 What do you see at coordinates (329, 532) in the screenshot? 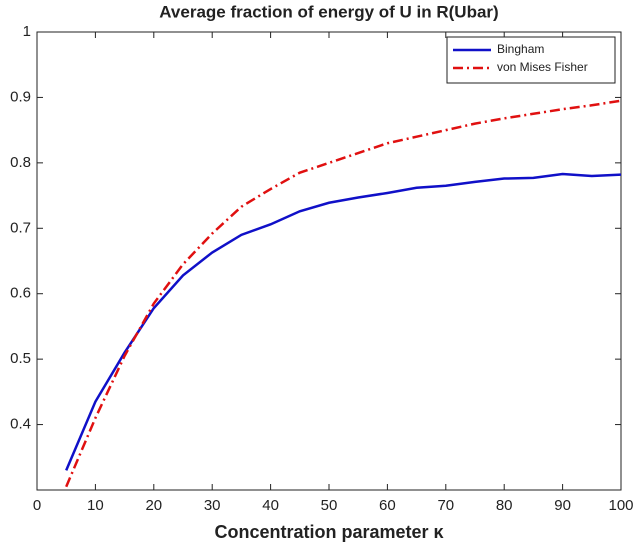
I see `x-axis-label: Concentration parameter κ` at bounding box center [329, 532].